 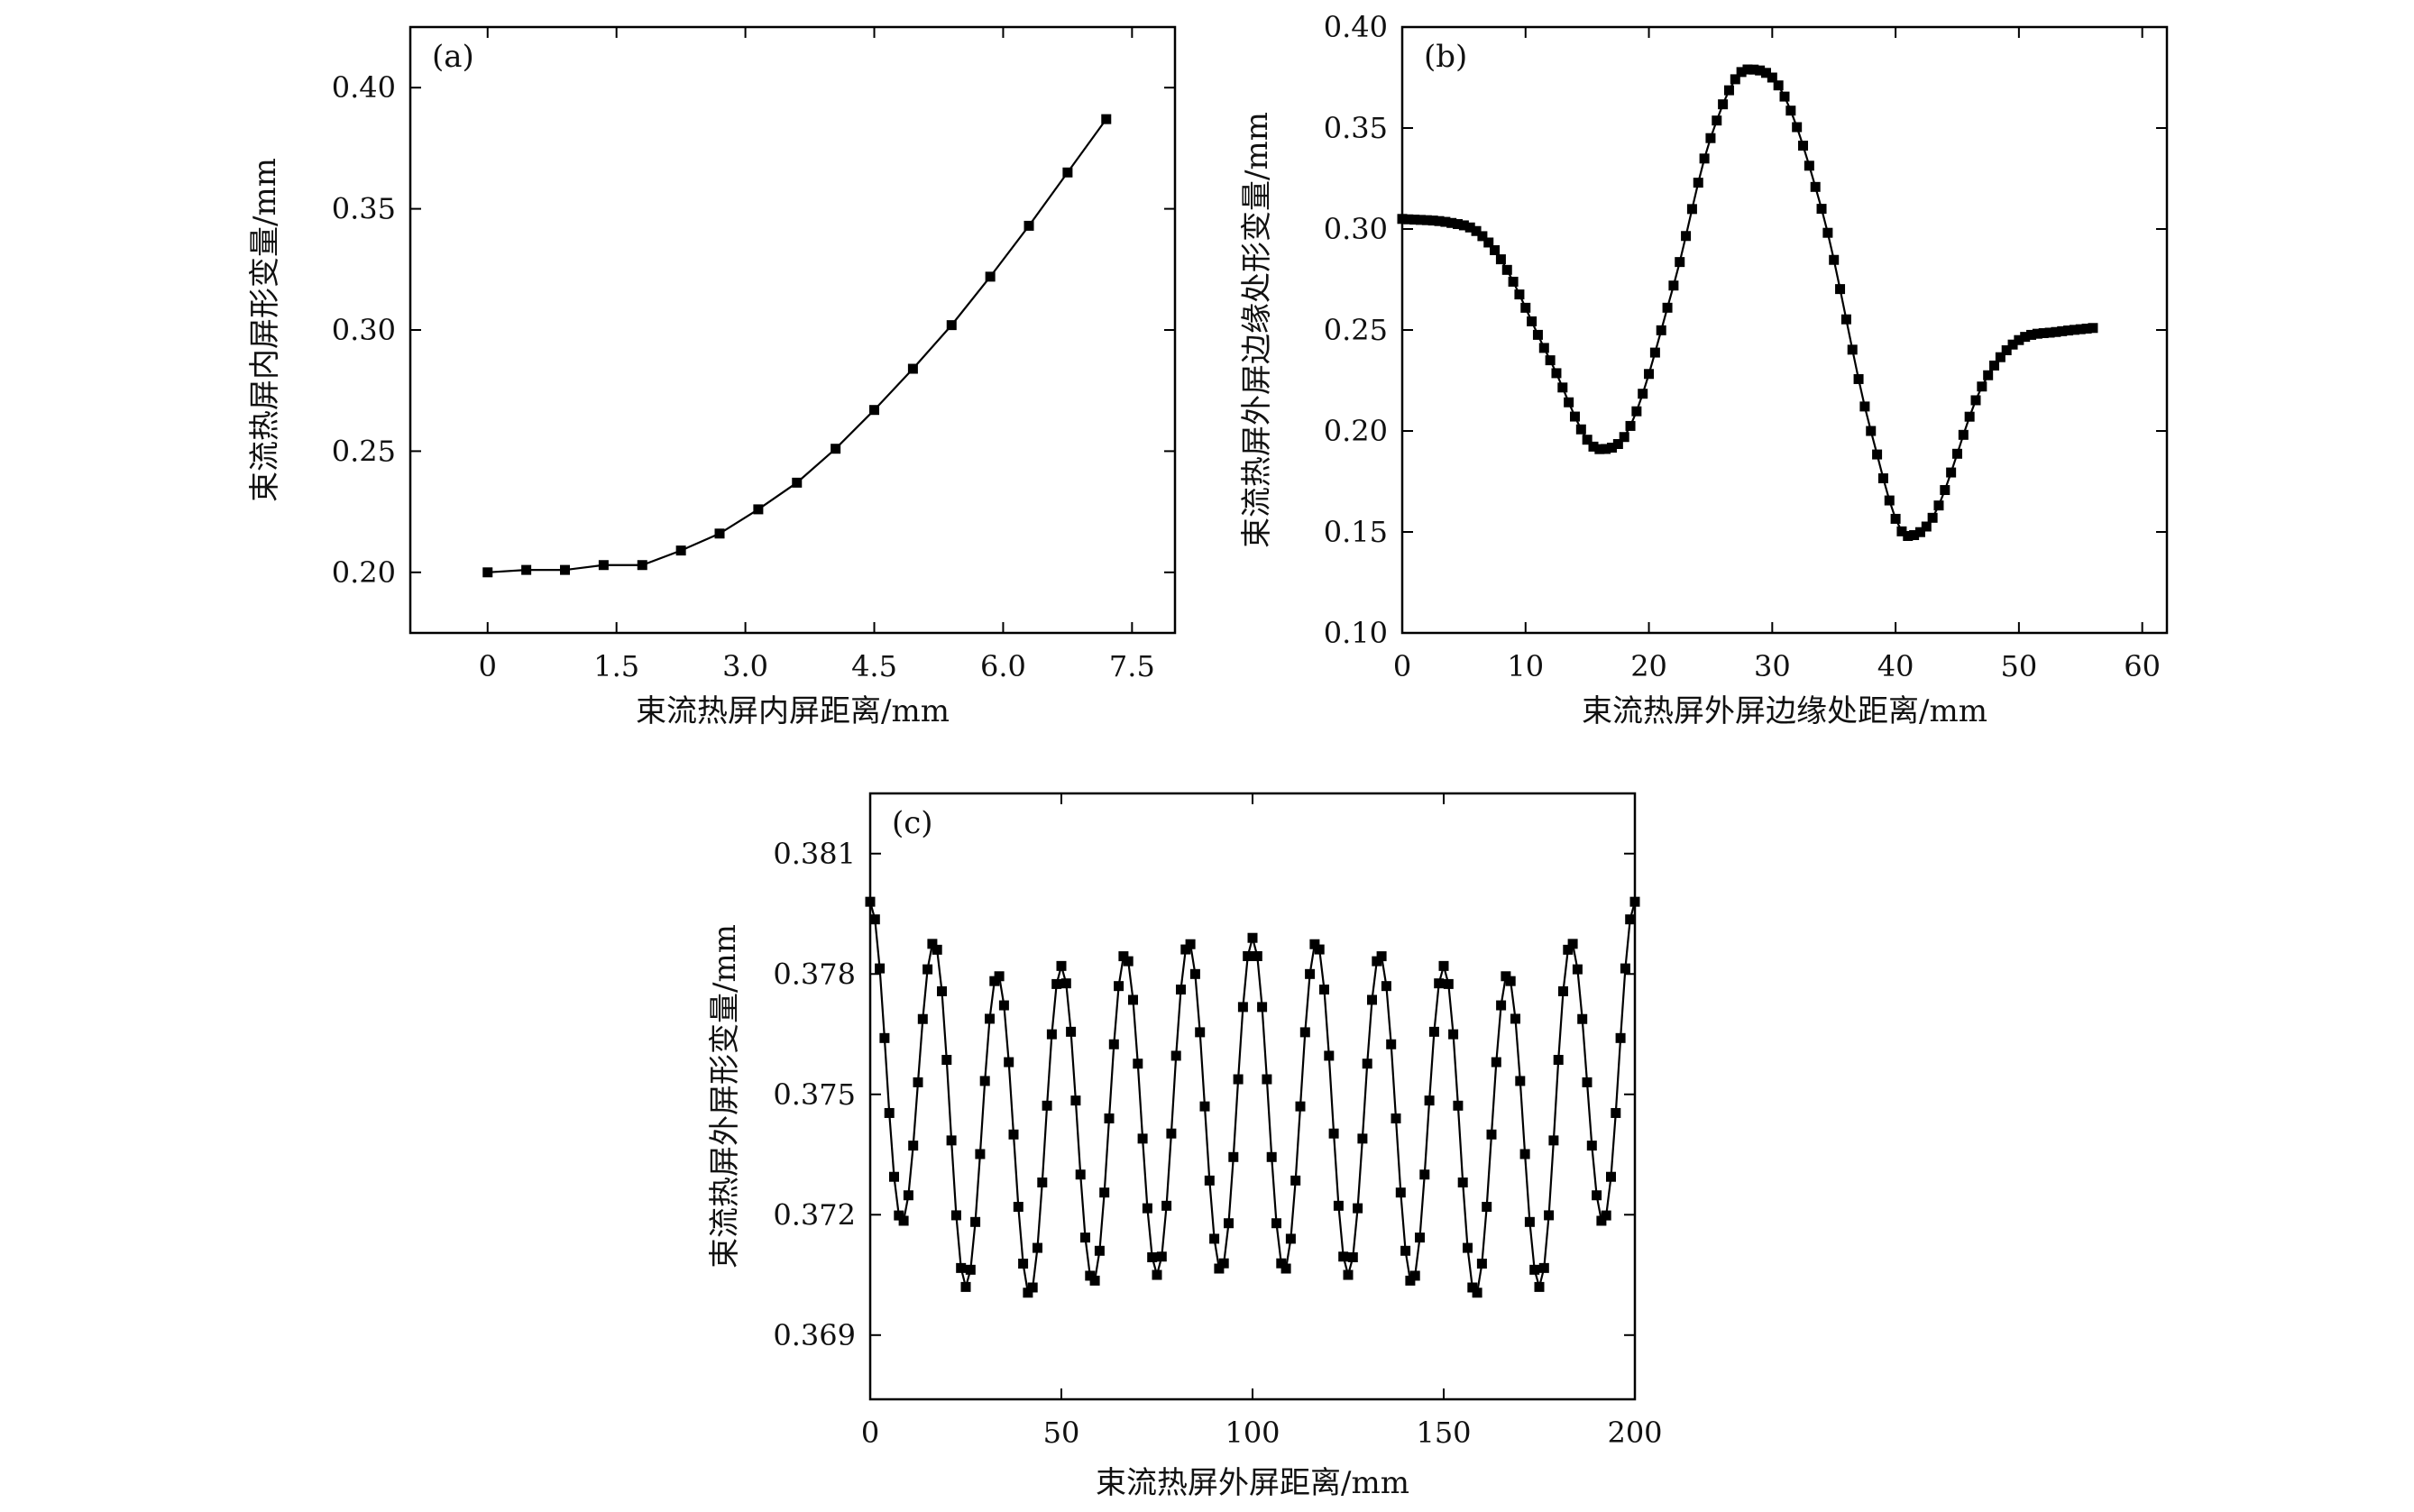 I want to click on series-line, so click(x=1748, y=302).